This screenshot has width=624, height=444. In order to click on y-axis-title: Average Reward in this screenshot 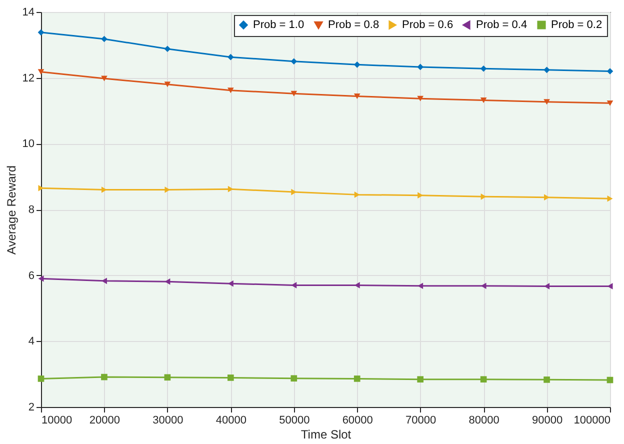, I will do `click(11, 210)`.